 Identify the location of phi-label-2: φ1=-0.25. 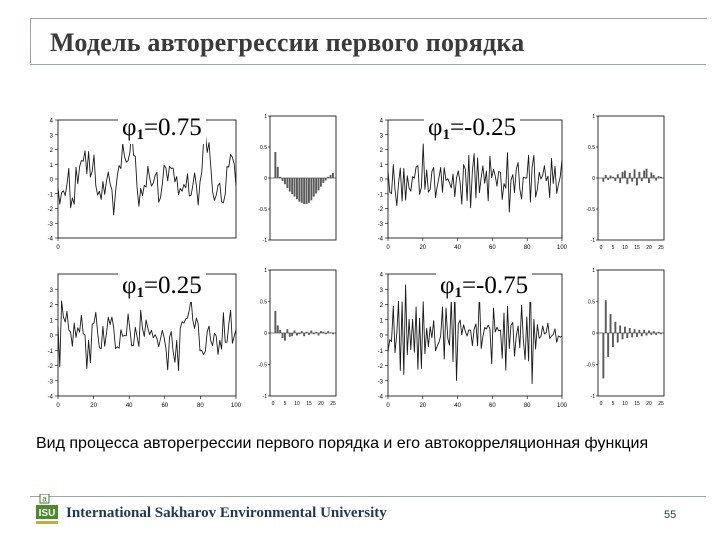
(472, 129).